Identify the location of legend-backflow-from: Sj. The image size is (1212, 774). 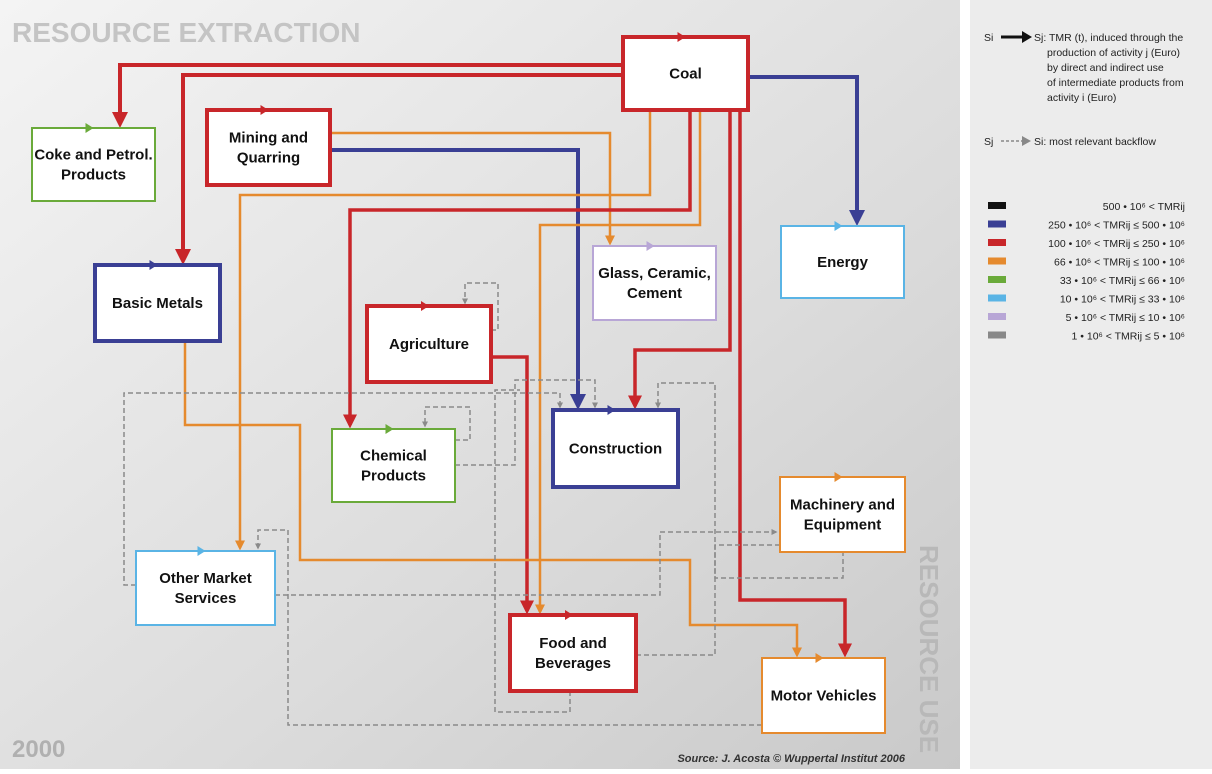
(988, 142).